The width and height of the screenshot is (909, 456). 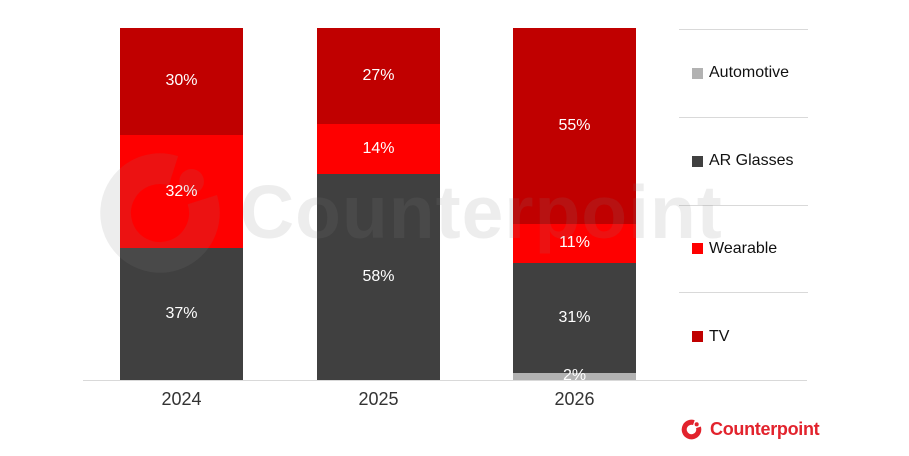 I want to click on bar-segment-ar-glasses-2024: 37%, so click(x=181, y=314).